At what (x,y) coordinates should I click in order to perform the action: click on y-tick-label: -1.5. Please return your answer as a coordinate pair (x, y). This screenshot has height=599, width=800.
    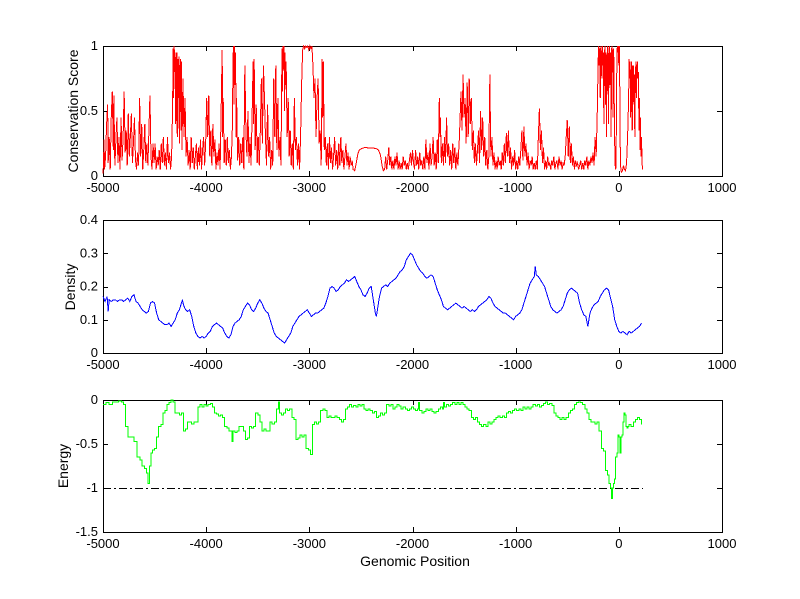
    Looking at the image, I should click on (87, 531).